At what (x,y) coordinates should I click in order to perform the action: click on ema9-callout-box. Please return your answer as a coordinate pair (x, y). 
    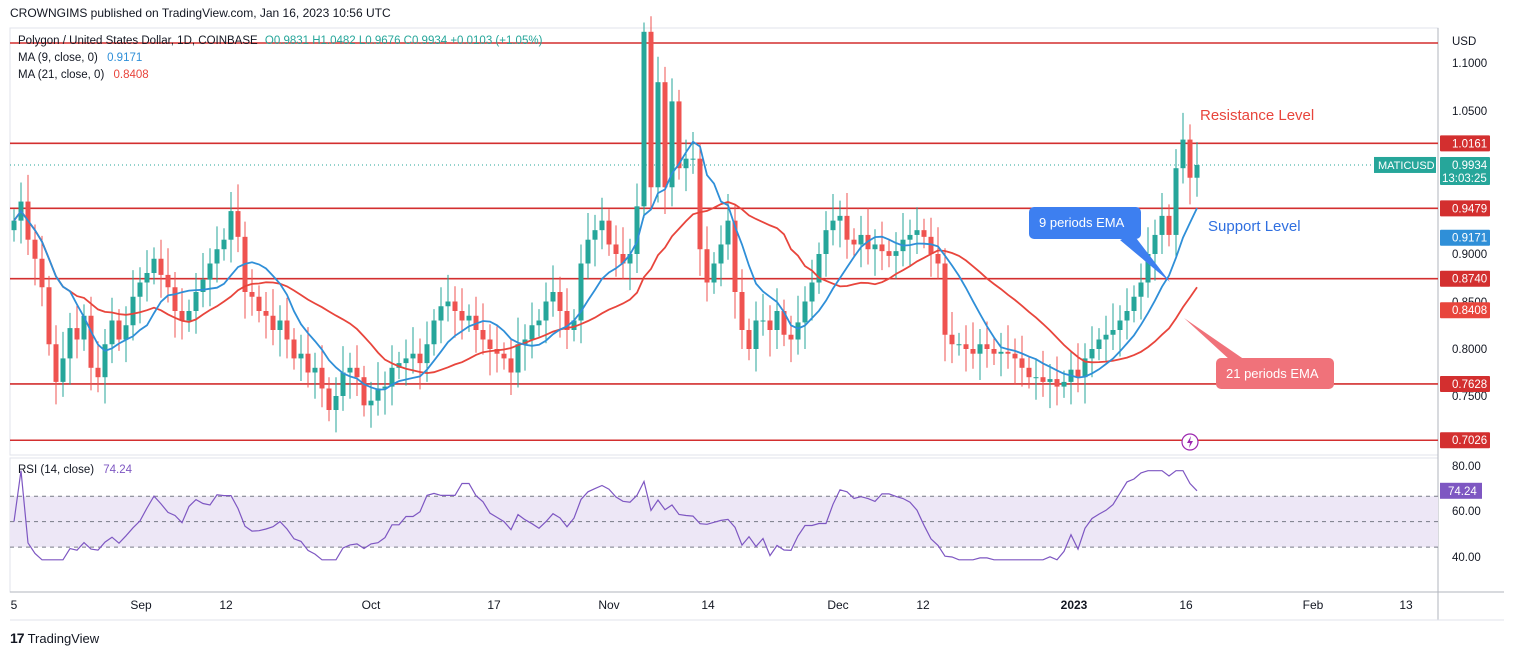
    Looking at the image, I should click on (1085, 223).